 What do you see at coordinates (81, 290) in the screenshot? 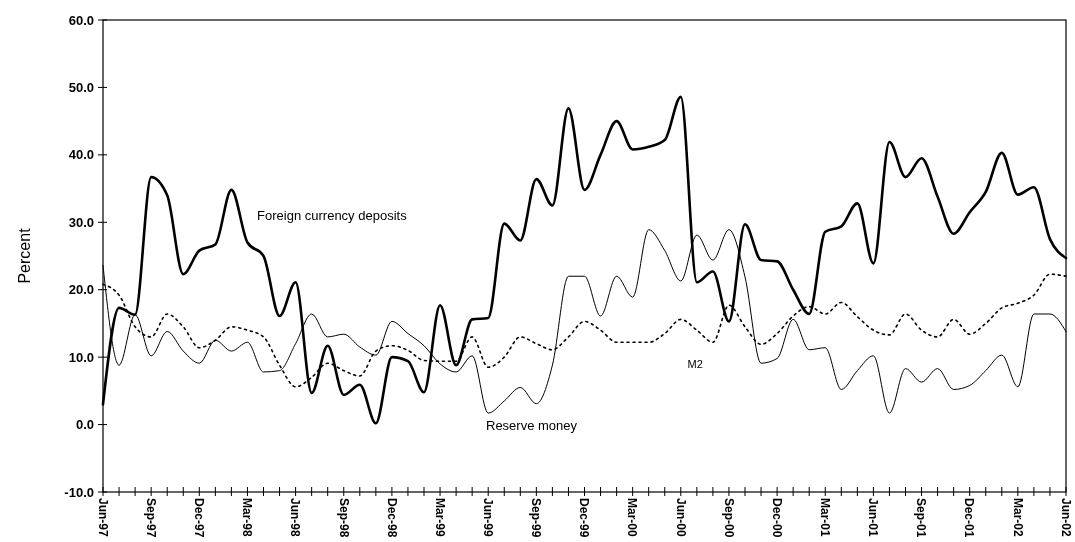
I see `y-tick-label: 20.0` at bounding box center [81, 290].